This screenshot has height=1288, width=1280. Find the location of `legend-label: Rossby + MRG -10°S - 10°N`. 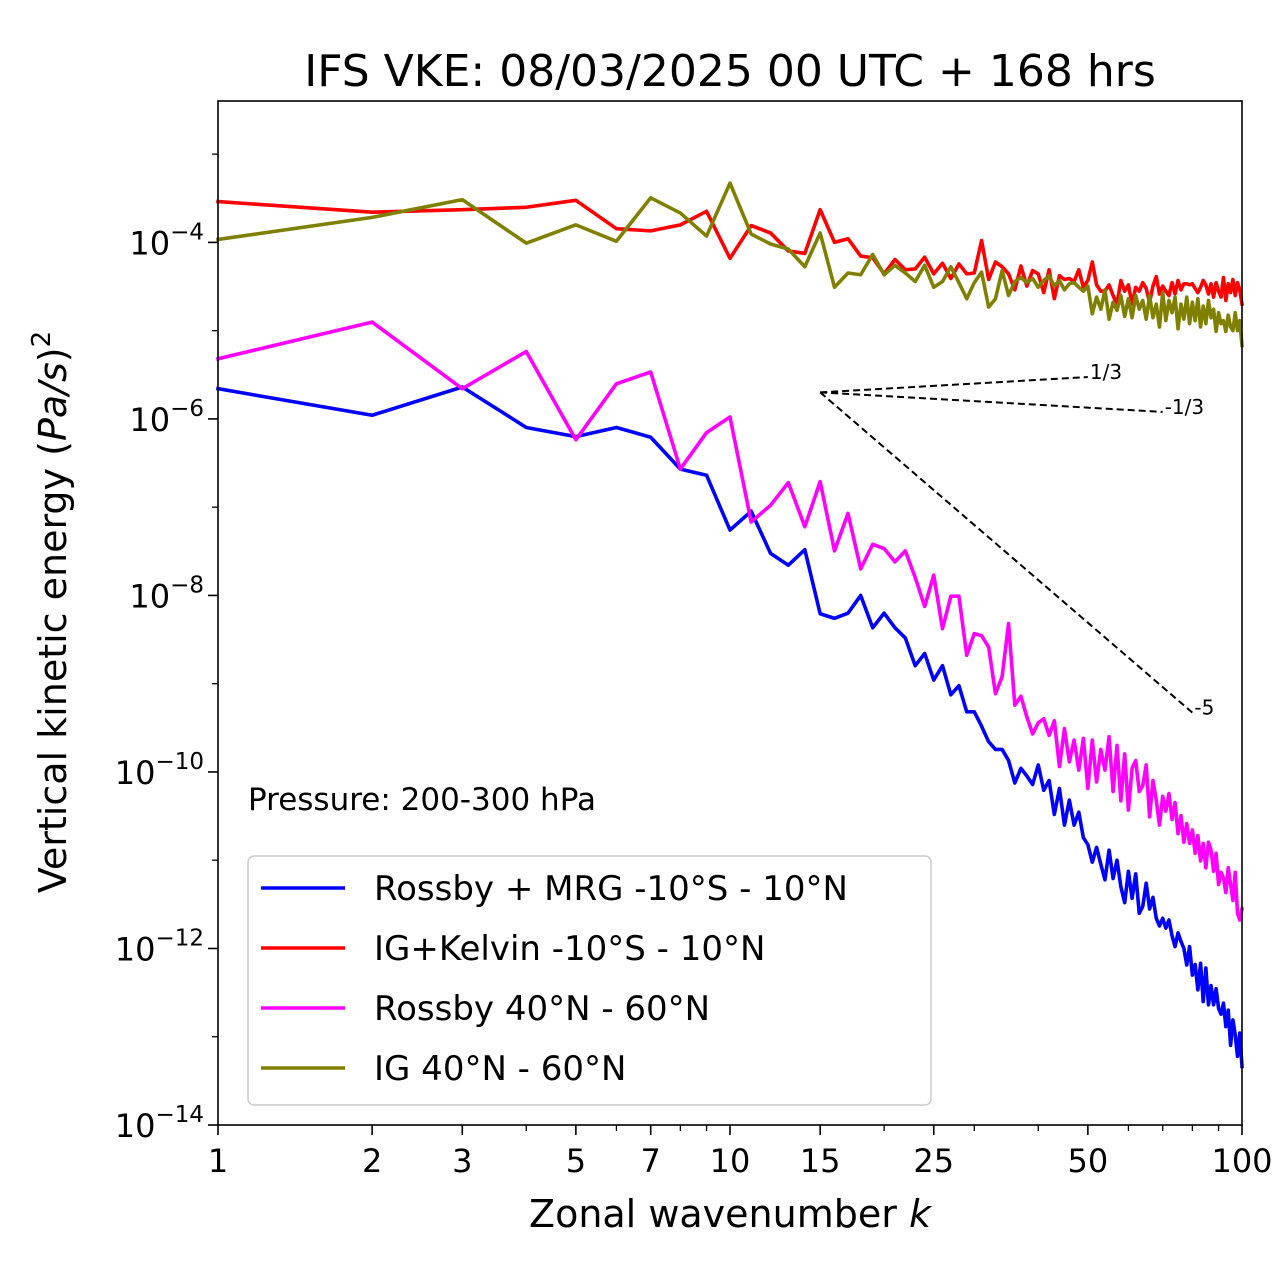

legend-label: Rossby + MRG -10°S - 10°N is located at coordinates (611, 889).